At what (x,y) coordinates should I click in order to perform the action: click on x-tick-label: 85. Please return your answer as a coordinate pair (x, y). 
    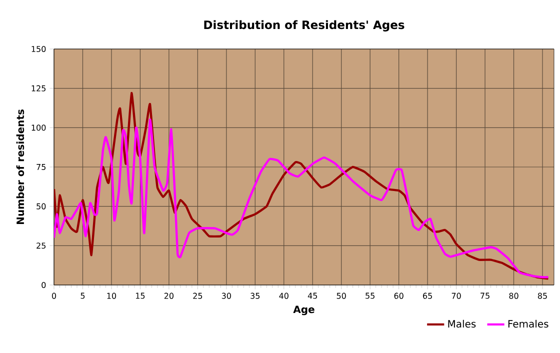
    Looking at the image, I should click on (542, 295).